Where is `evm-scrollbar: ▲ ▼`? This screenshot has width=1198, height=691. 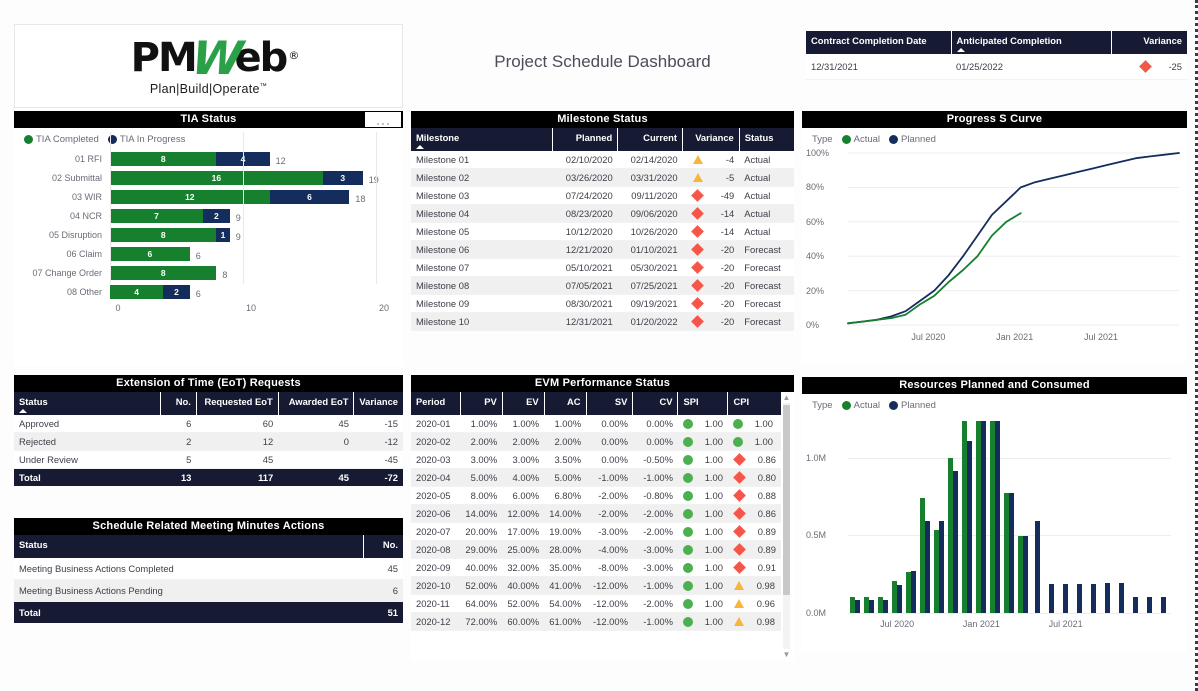 evm-scrollbar: ▲ ▼ is located at coordinates (786, 526).